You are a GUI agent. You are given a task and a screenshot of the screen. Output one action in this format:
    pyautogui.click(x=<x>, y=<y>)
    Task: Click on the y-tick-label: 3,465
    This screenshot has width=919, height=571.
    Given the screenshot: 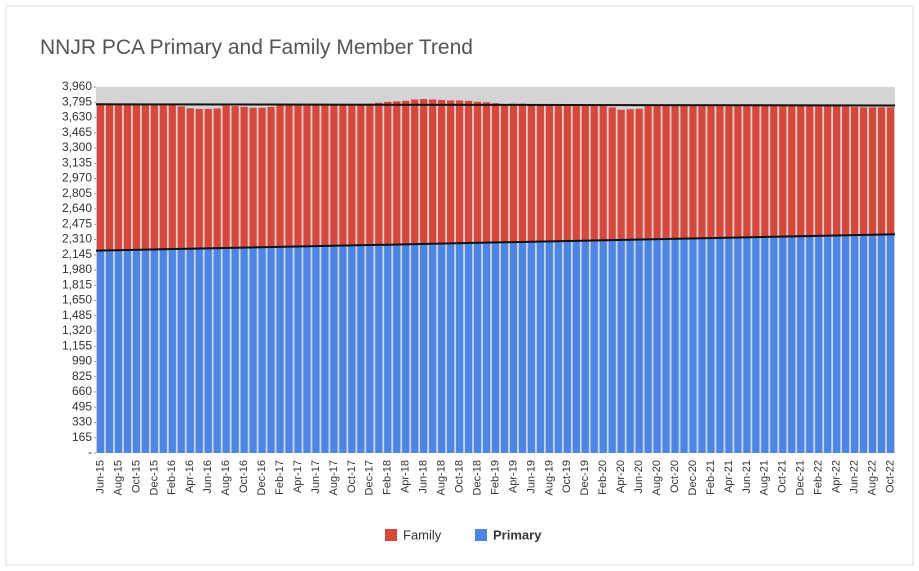 What is the action you would take?
    pyautogui.click(x=77, y=132)
    